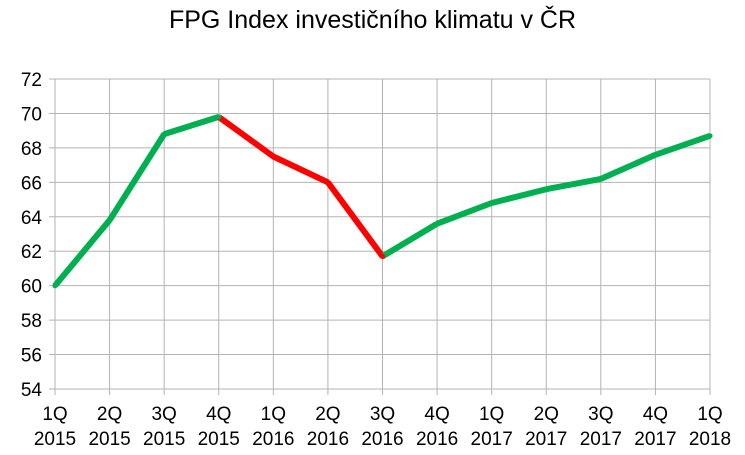  What do you see at coordinates (372, 20) in the screenshot?
I see `chart-title: FPG Index investičního klimatu v ČR` at bounding box center [372, 20].